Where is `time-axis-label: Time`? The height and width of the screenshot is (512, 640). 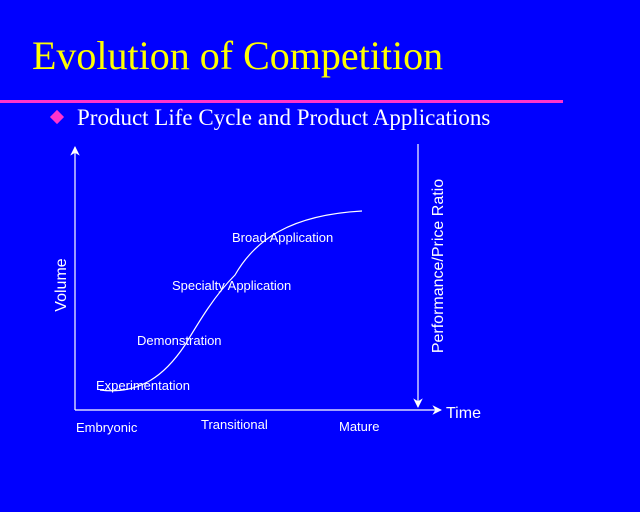
time-axis-label: Time is located at coordinates (463, 413).